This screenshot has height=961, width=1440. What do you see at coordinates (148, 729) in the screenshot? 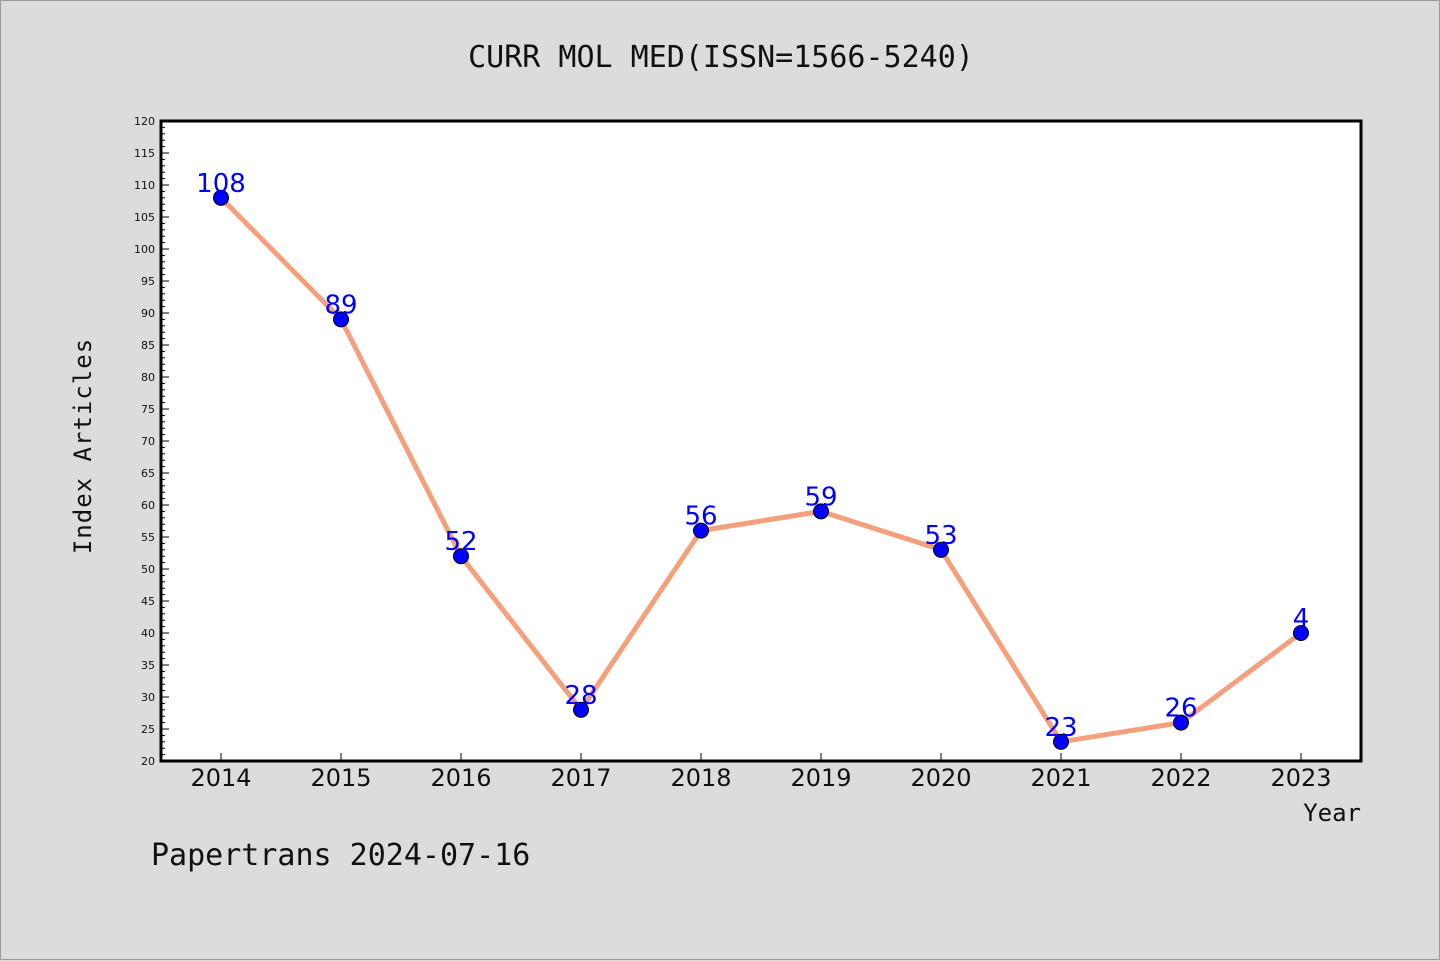
I see `y-tick-label: 25` at bounding box center [148, 729].